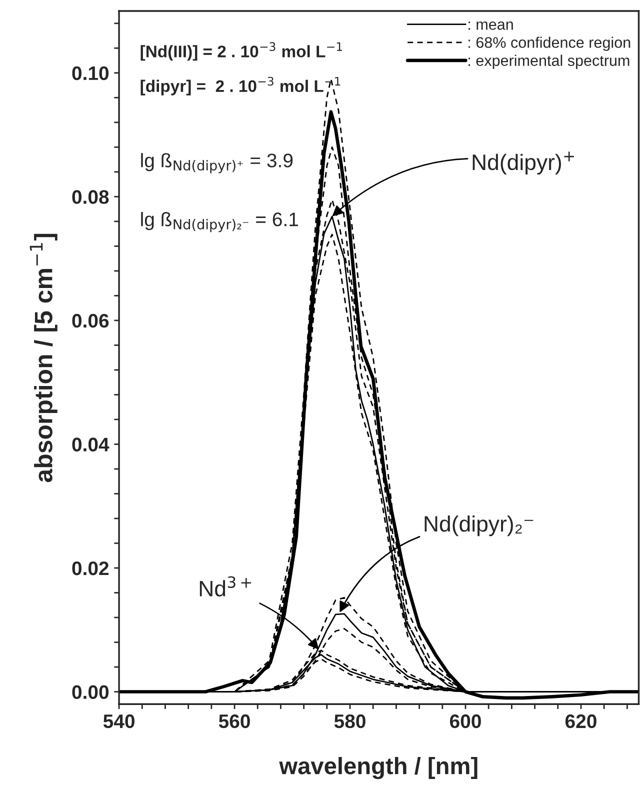 This screenshot has width=640, height=785. I want to click on y-tick-label: 0.00, so click(90, 692).